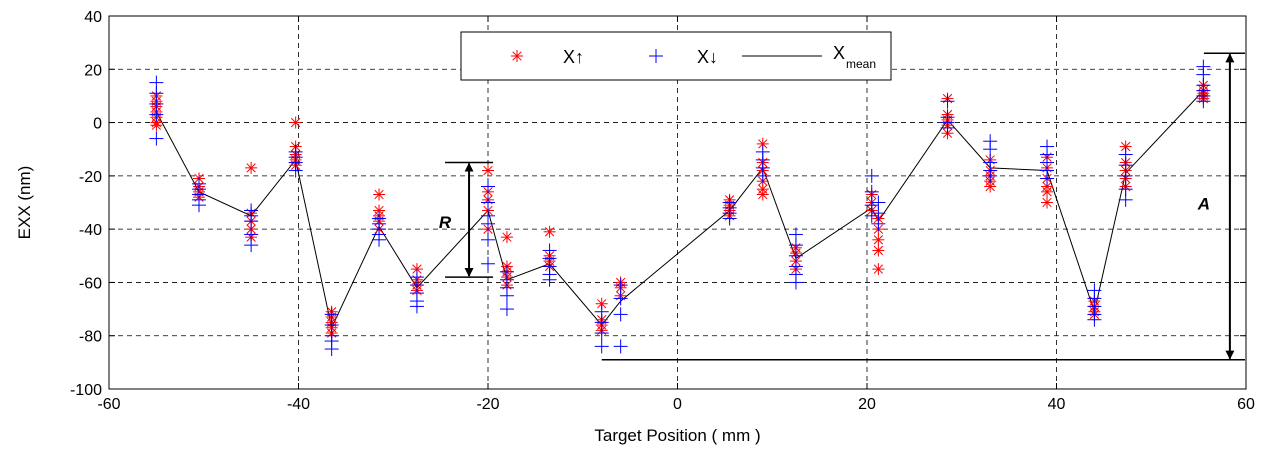  What do you see at coordinates (90, 230) in the screenshot?
I see `y-tick-label: -40` at bounding box center [90, 230].